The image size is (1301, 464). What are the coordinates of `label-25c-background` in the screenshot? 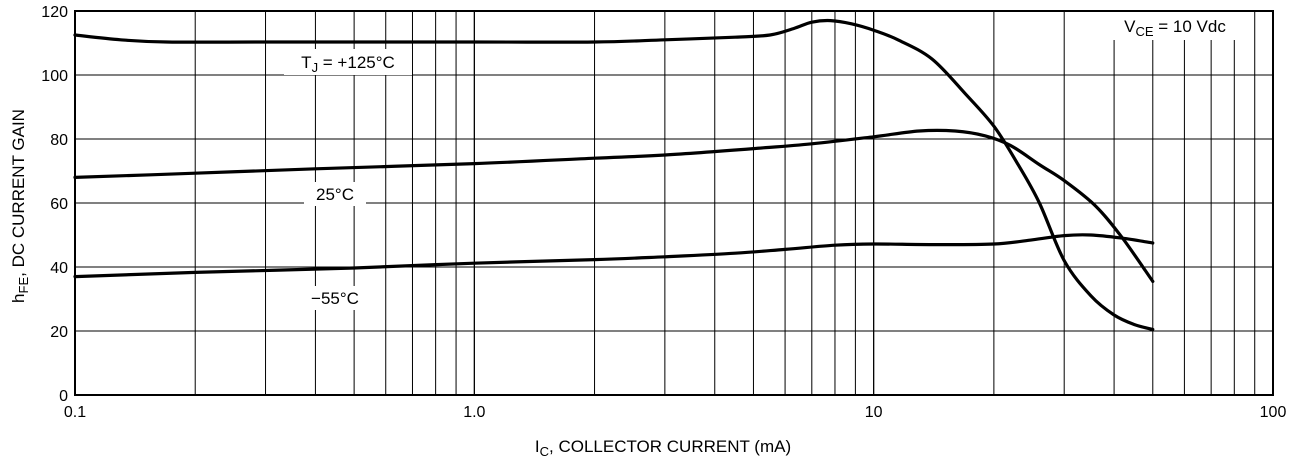 It's located at (335, 194).